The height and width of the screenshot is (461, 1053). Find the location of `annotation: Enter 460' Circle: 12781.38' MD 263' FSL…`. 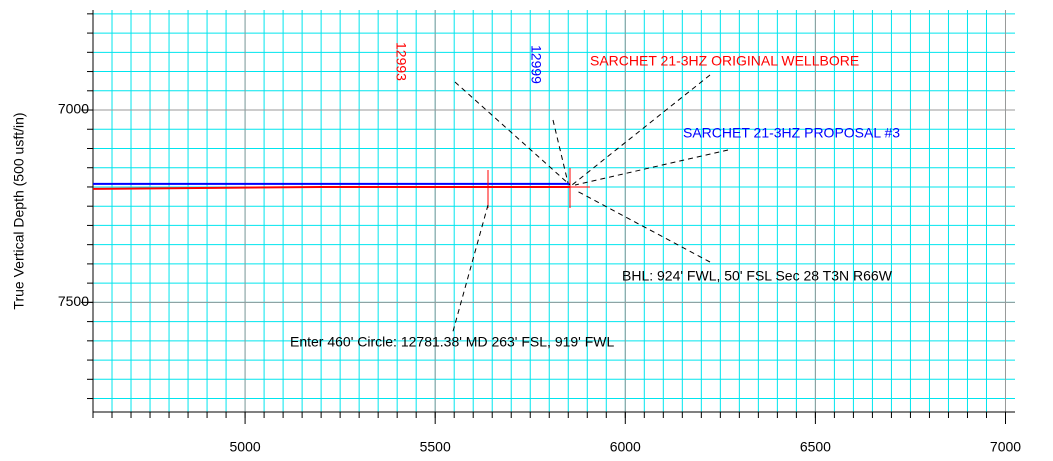

annotation: Enter 460' Circle: 12781.38' MD 263' FSL… is located at coordinates (452, 342).